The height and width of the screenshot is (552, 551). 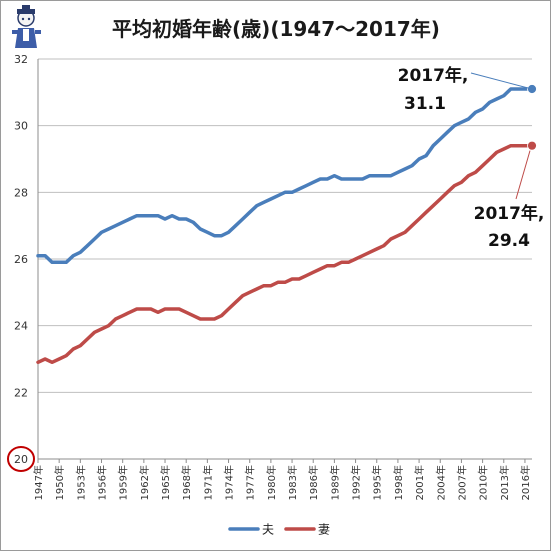 I want to click on legend-label-妻: 妻, so click(x=324, y=530).